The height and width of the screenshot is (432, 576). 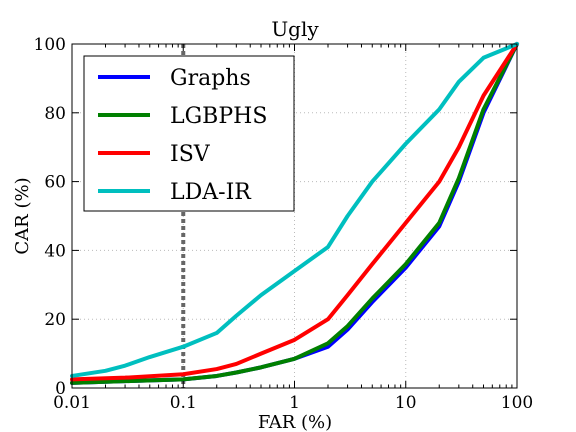 I want to click on legend: Graphs LGBPHS ISV LDA-IR, so click(x=189, y=133).